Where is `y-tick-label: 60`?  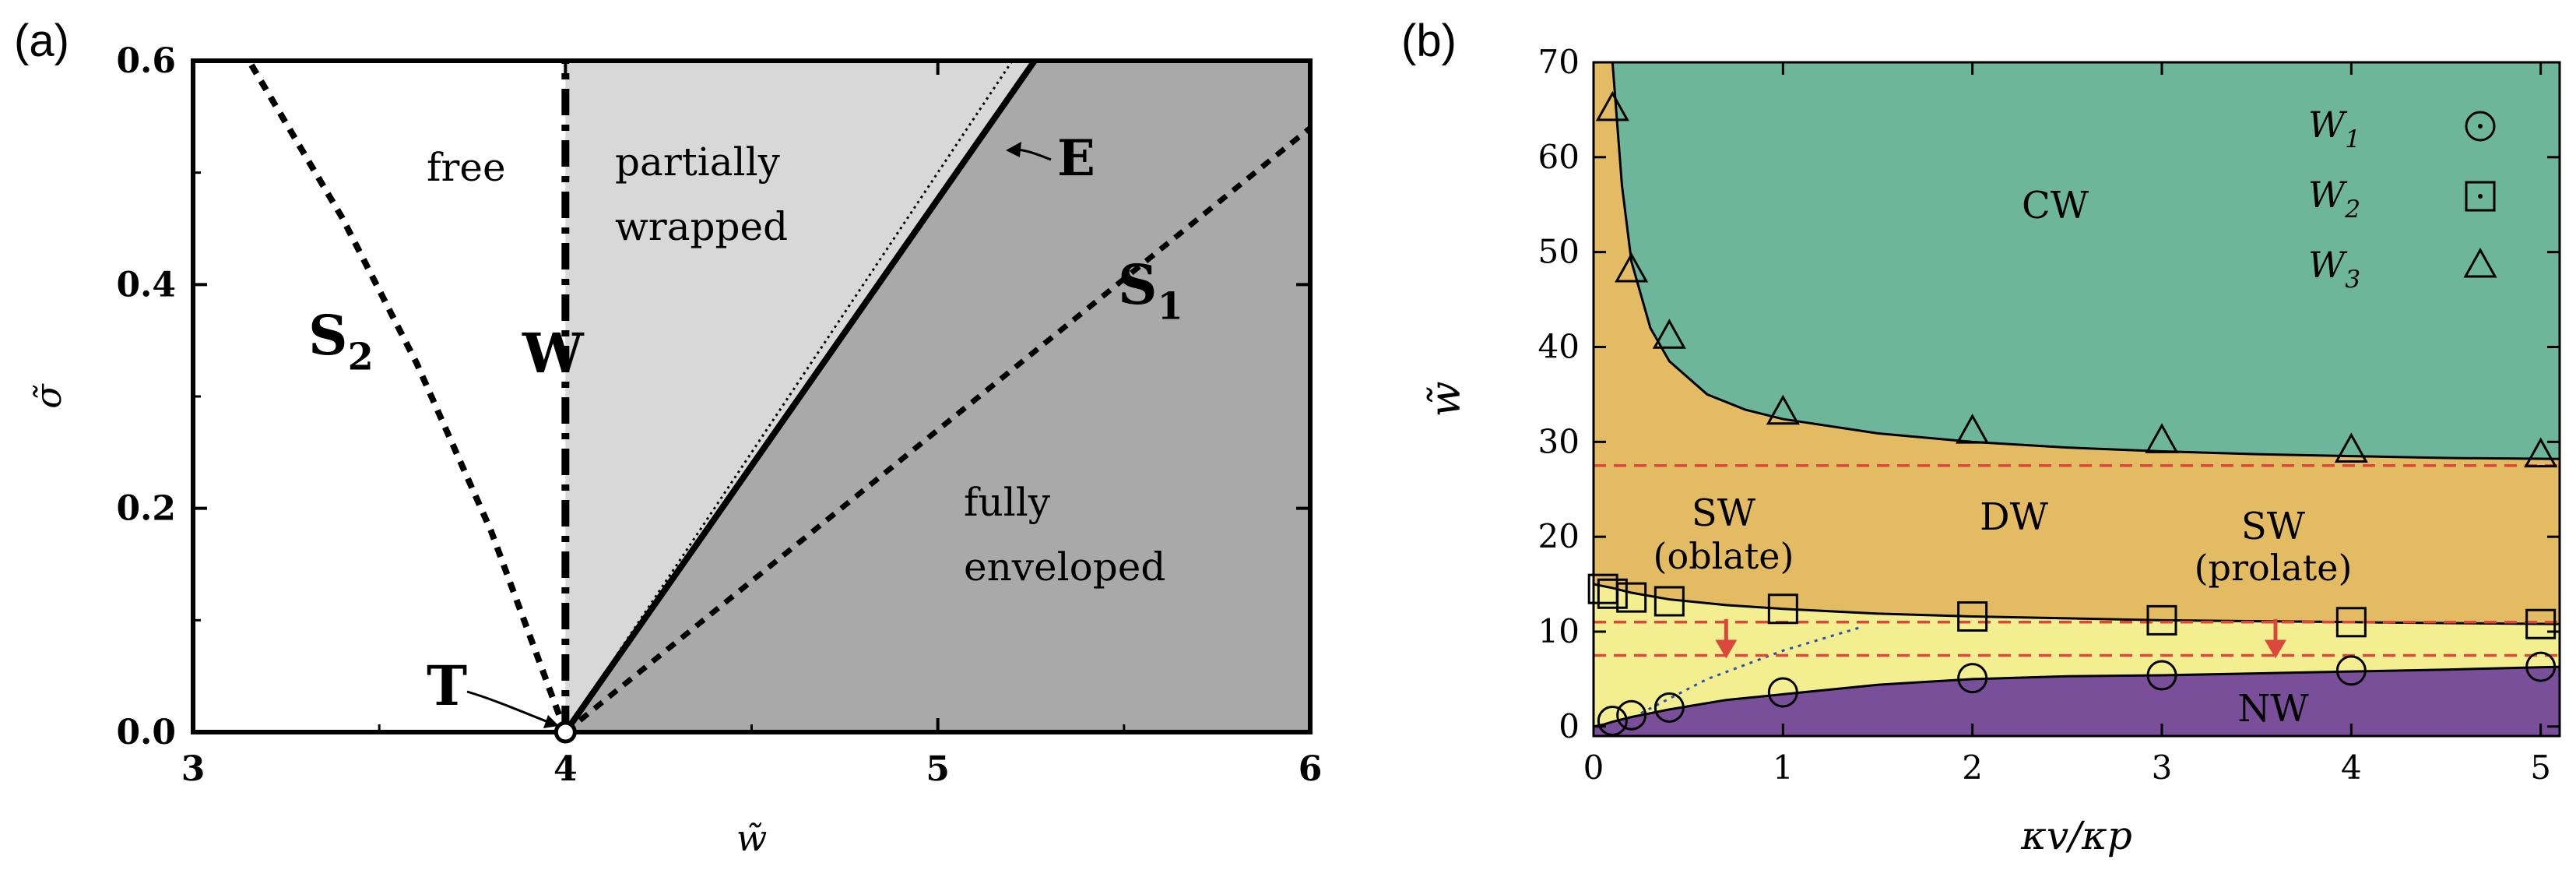 y-tick-label: 60 is located at coordinates (1559, 157).